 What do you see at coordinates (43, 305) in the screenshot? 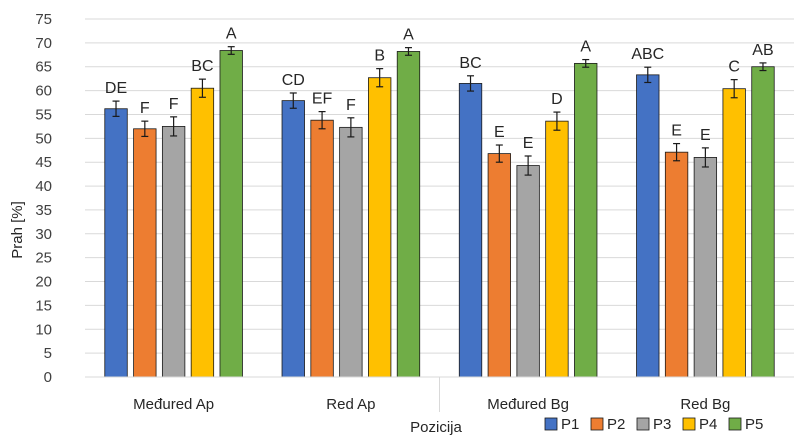
I see `y-tick-label: 15` at bounding box center [43, 305].